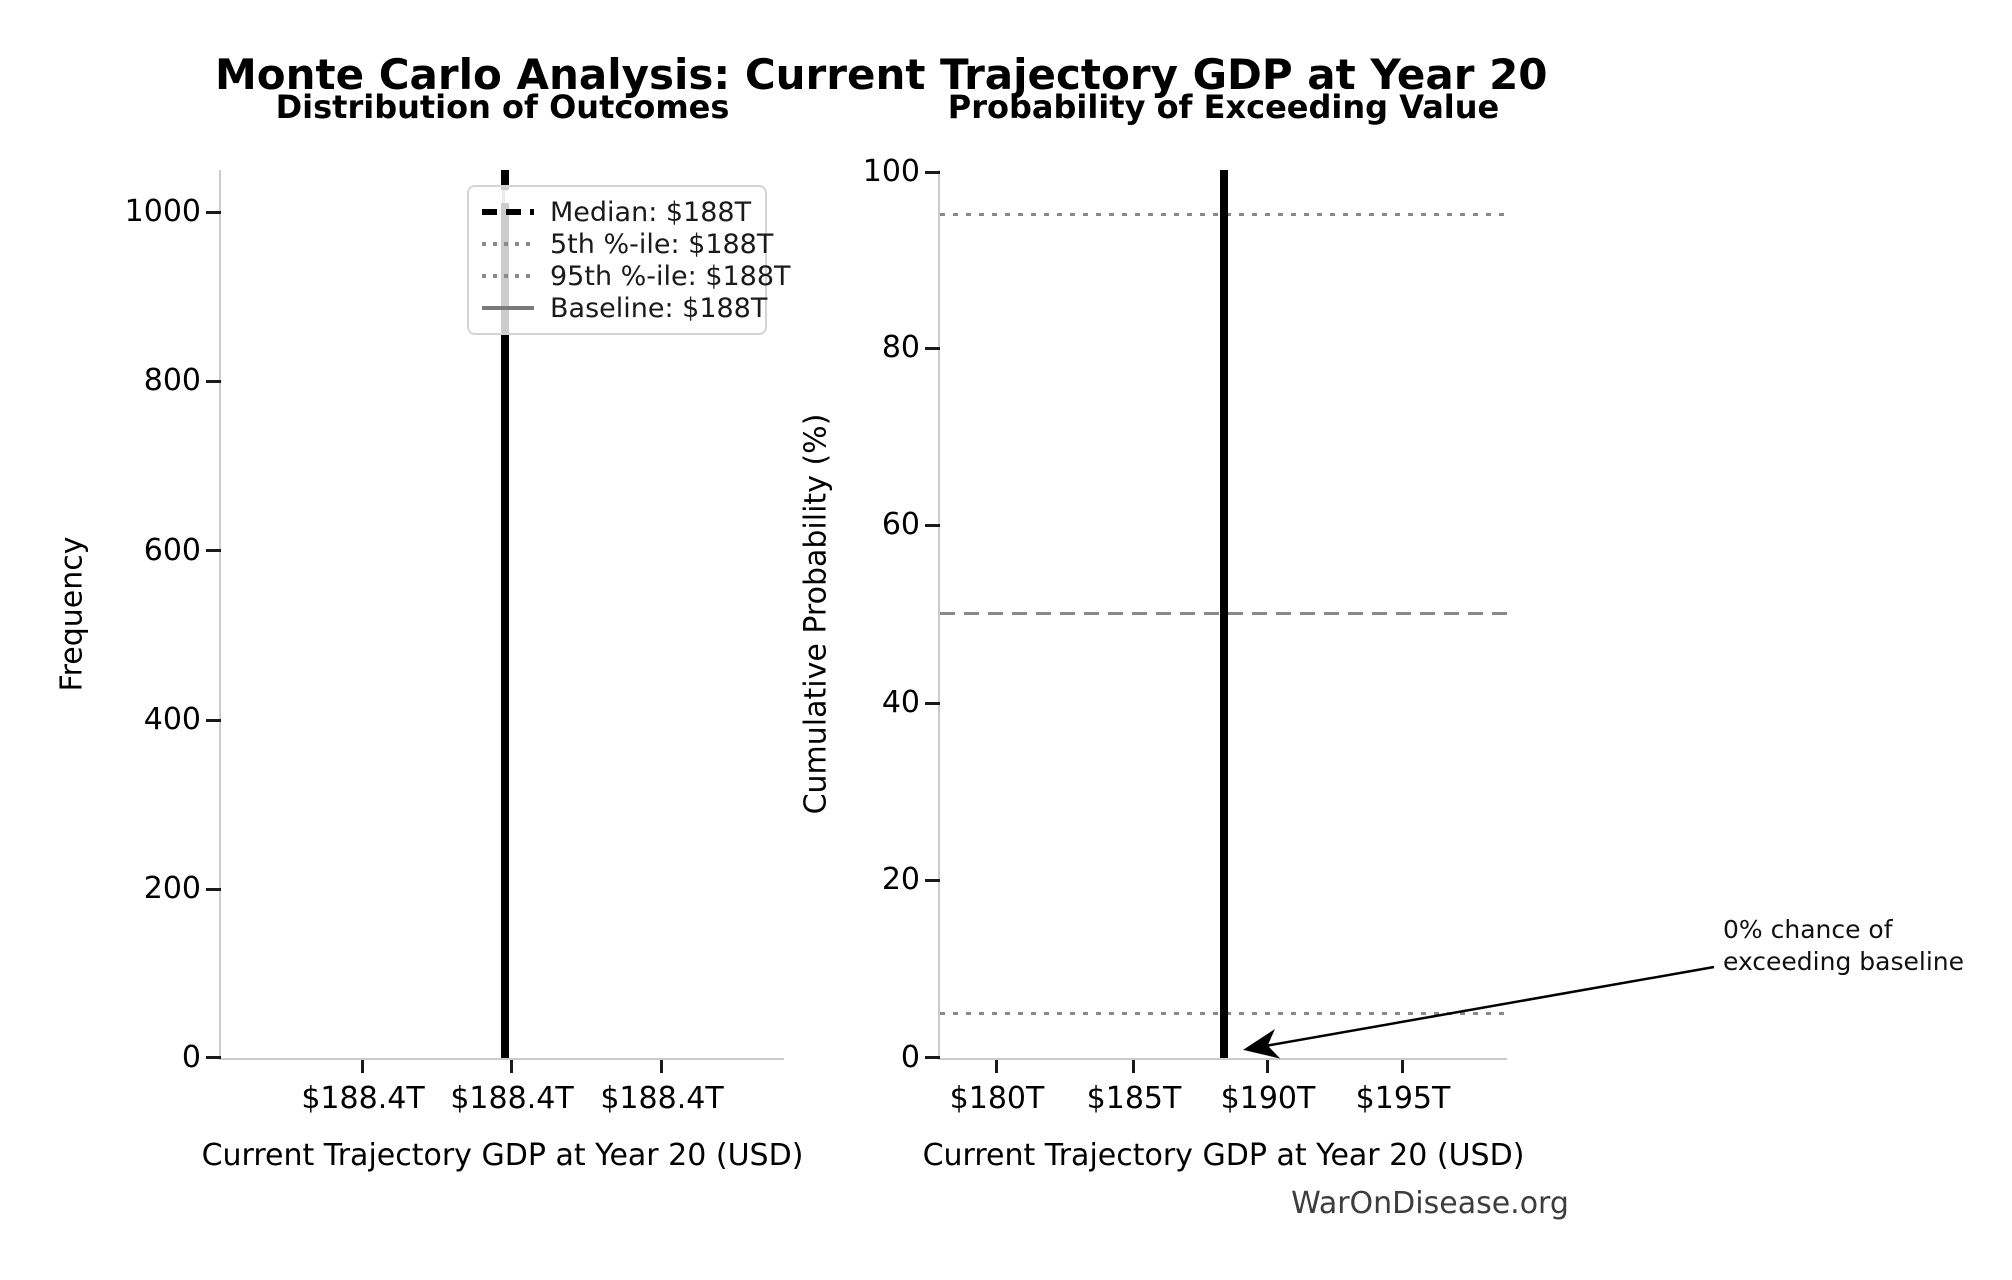  I want to click on legend-item-5th-percentile: 5th %-ile: $188T, so click(627, 244).